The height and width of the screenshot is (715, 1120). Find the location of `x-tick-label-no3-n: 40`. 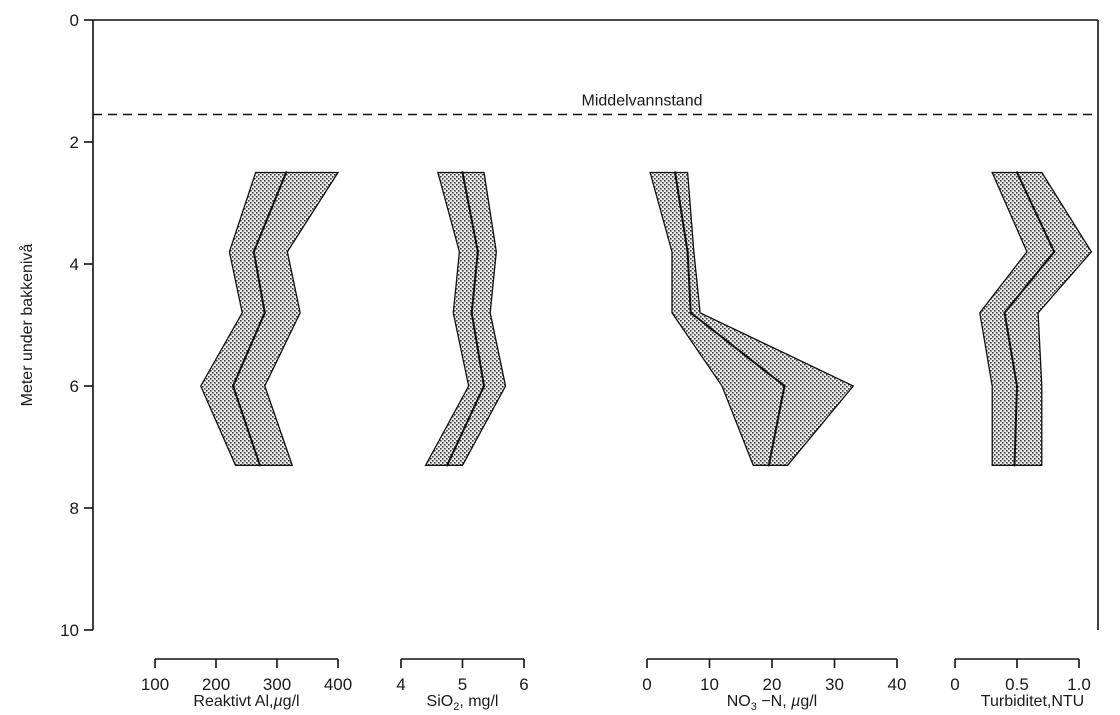

x-tick-label-no3-n: 40 is located at coordinates (897, 684).